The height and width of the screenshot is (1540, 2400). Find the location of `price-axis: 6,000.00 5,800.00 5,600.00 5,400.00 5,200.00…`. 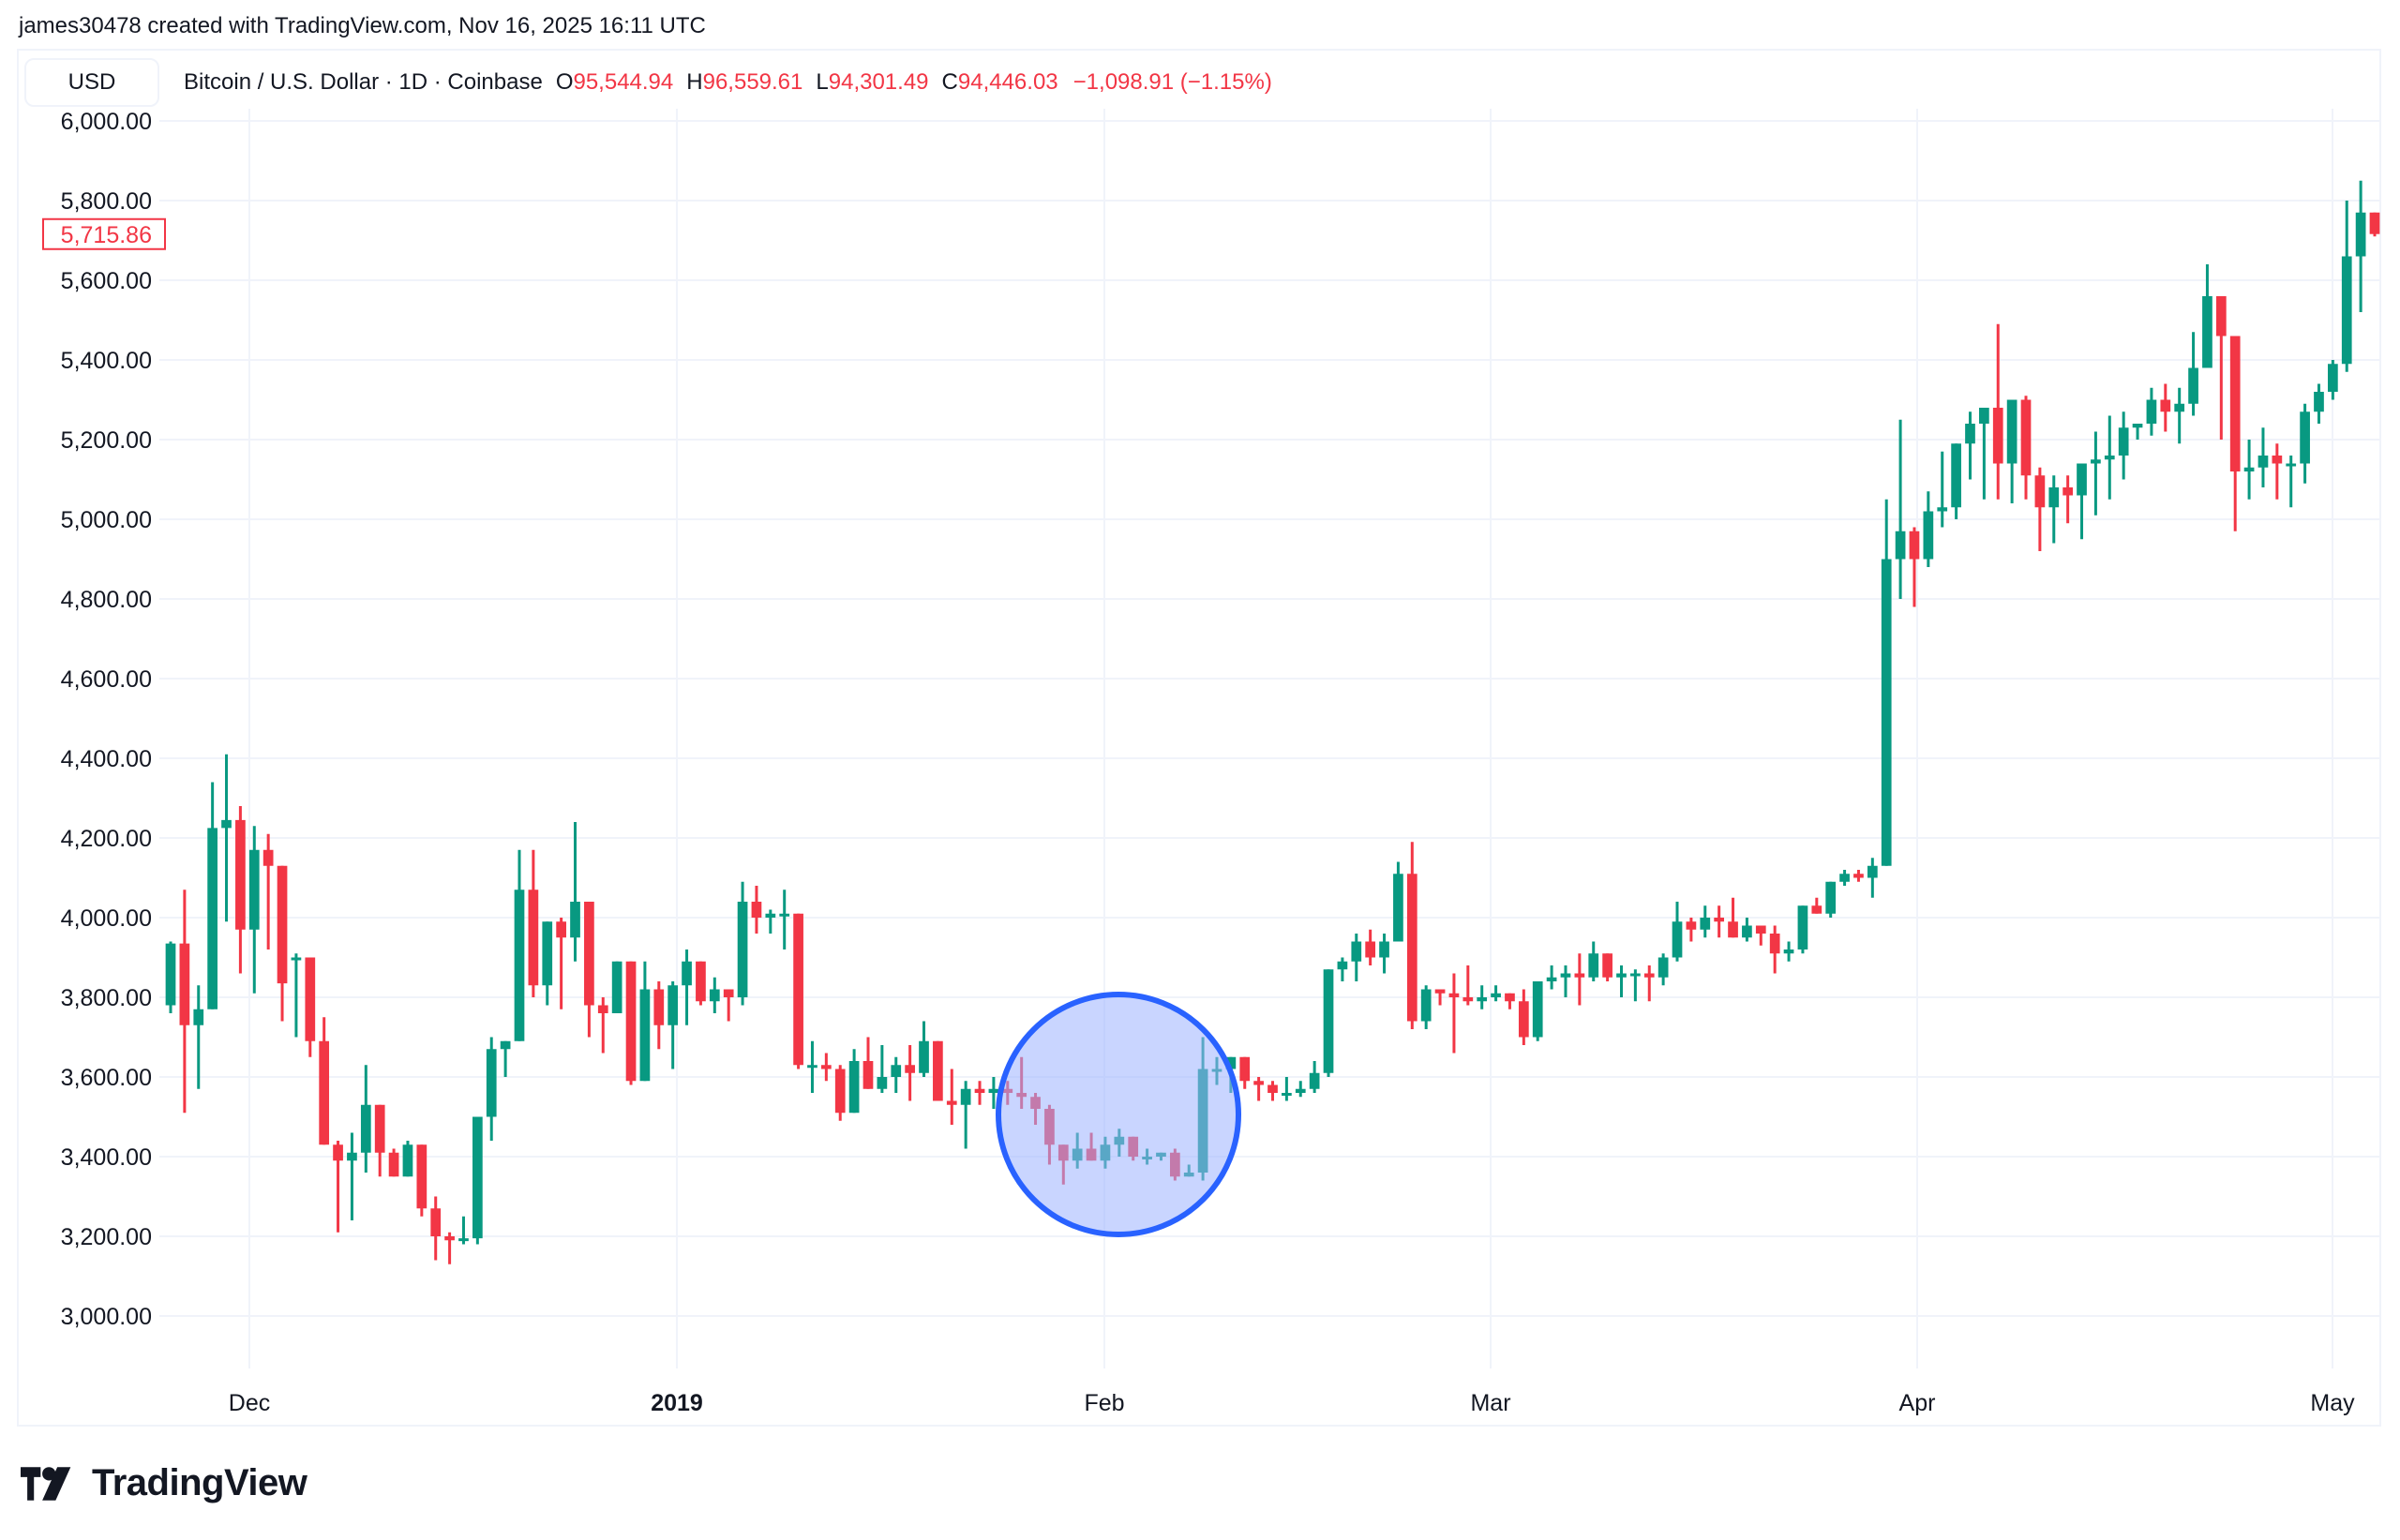

price-axis: 6,000.00 5,800.00 5,600.00 5,400.00 5,200.00… is located at coordinates (106, 720).